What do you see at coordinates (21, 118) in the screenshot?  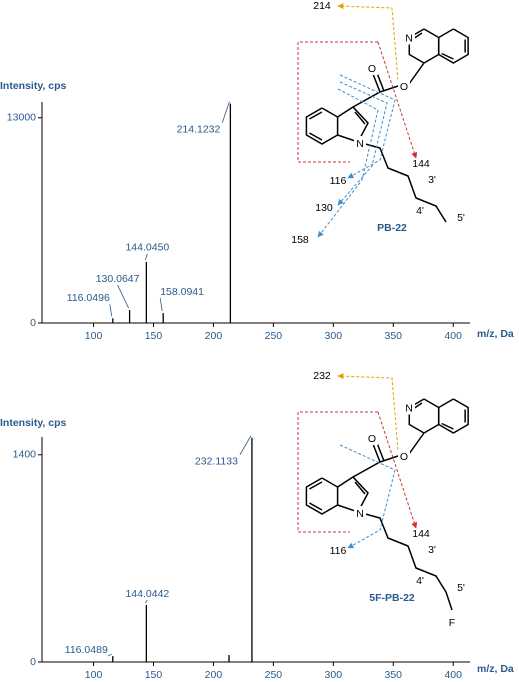 I see `y-tick-label: 13000` at bounding box center [21, 118].